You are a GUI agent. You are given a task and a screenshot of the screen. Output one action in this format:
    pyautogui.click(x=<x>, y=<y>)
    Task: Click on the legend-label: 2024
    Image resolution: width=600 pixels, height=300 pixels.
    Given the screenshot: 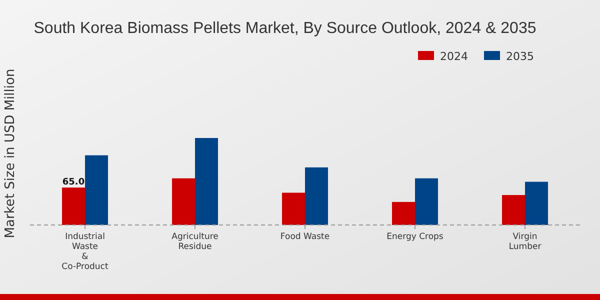 What is the action you would take?
    pyautogui.click(x=454, y=56)
    